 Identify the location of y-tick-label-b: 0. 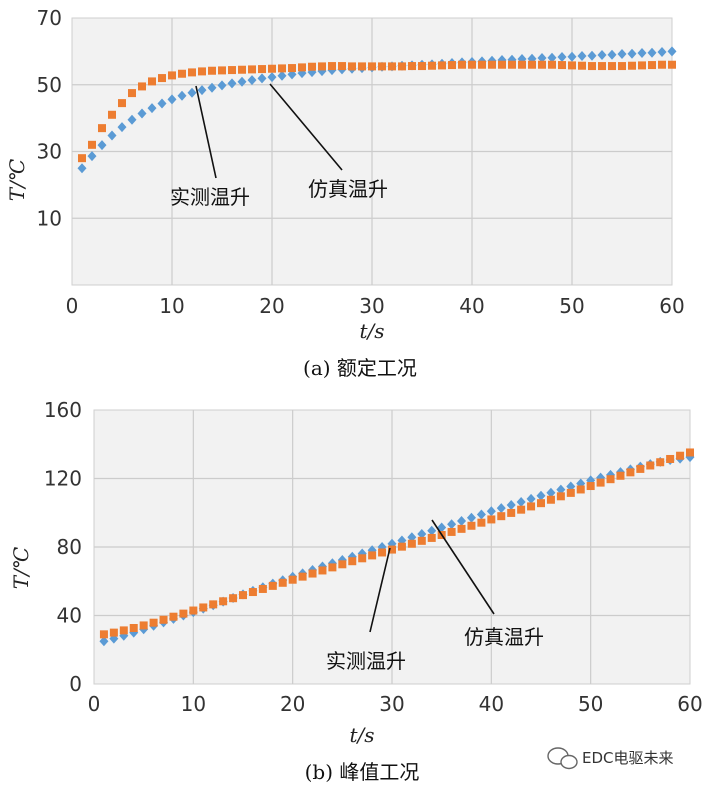
(75, 684).